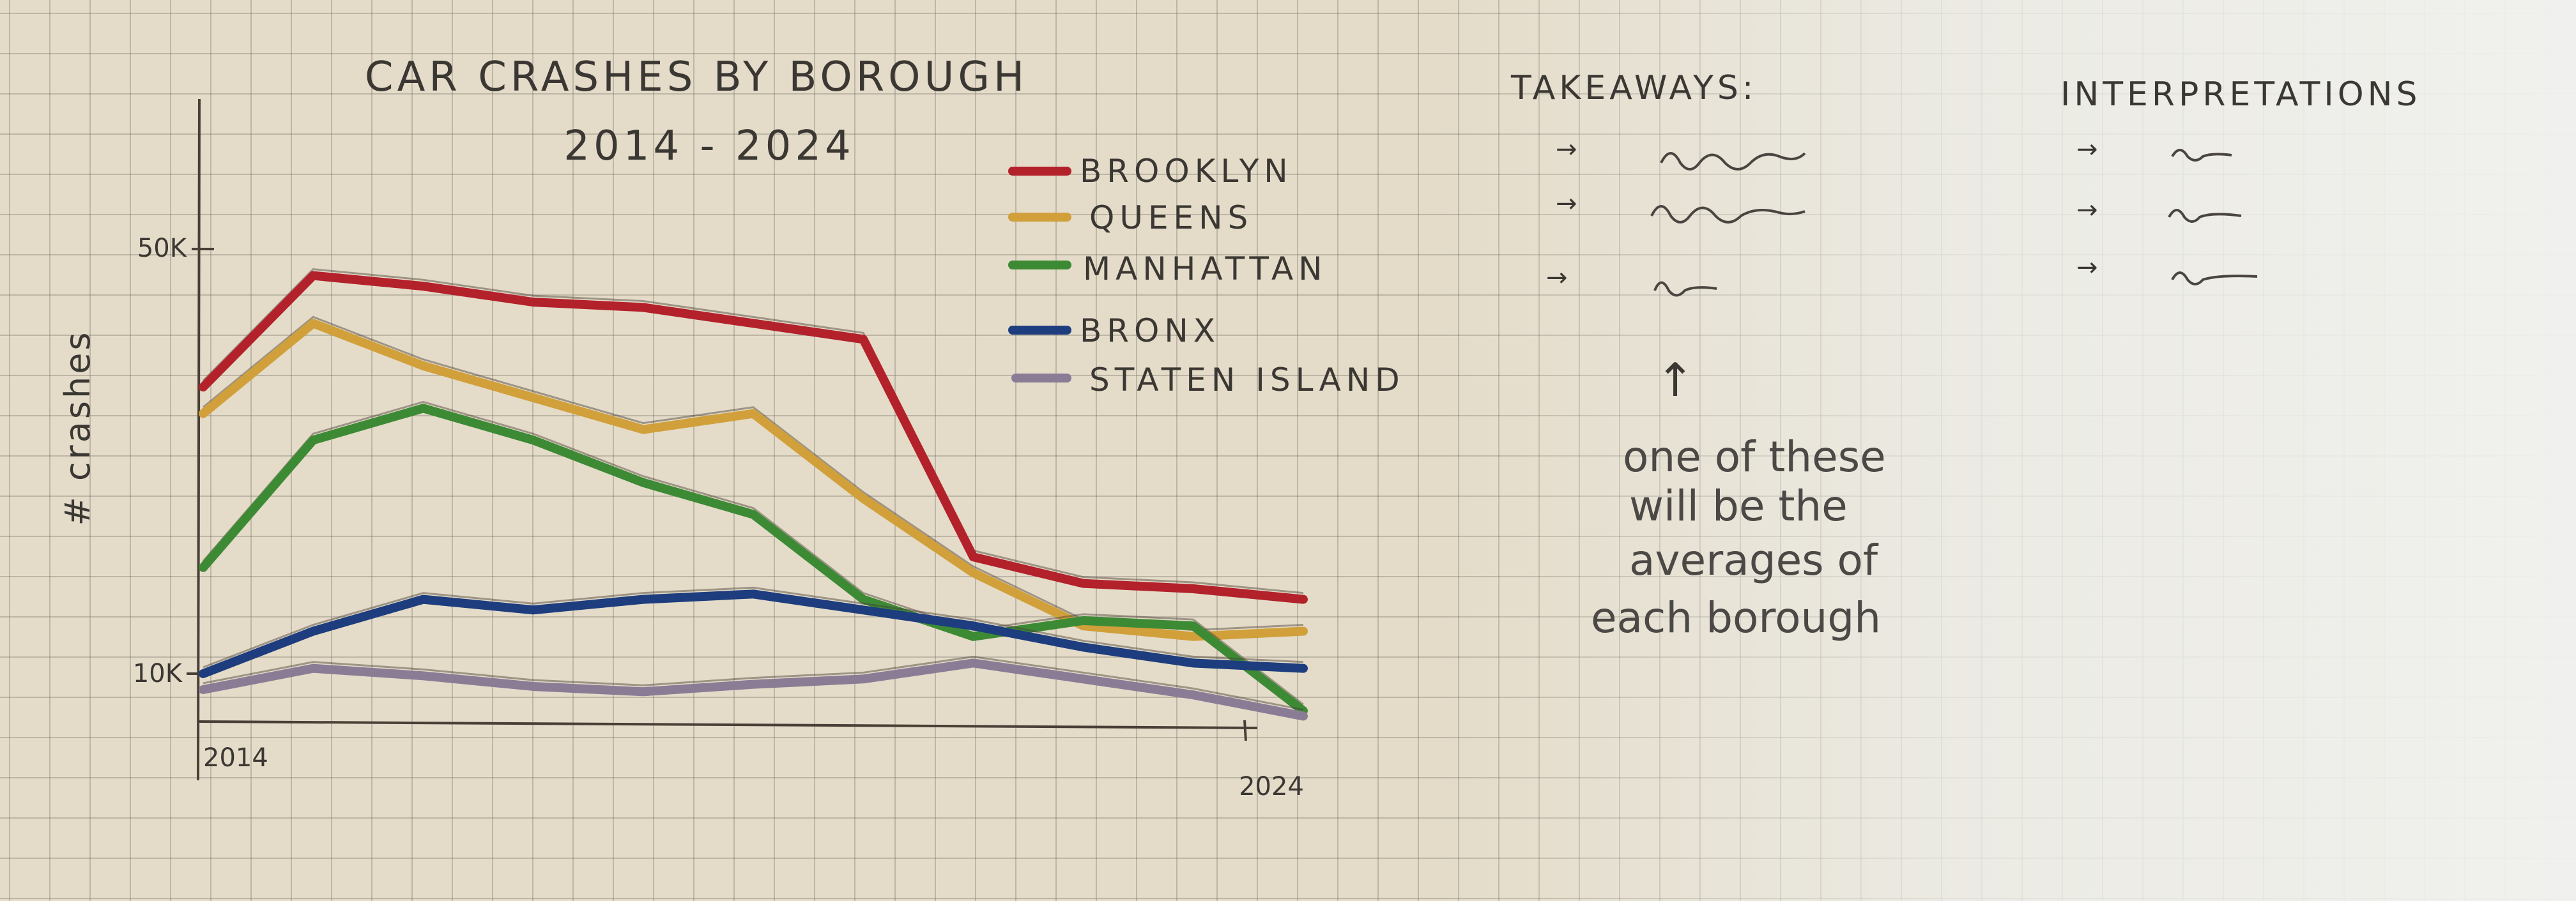  I want to click on interpretation-arrow-2: →, so click(2087, 210).